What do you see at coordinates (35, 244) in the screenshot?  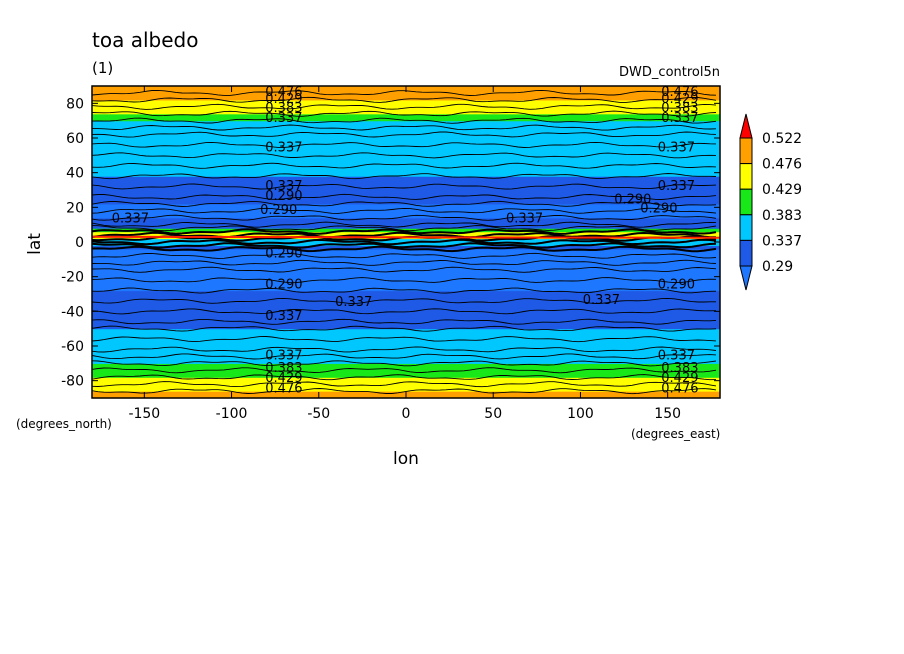 I see `y-axis-label: lat` at bounding box center [35, 244].